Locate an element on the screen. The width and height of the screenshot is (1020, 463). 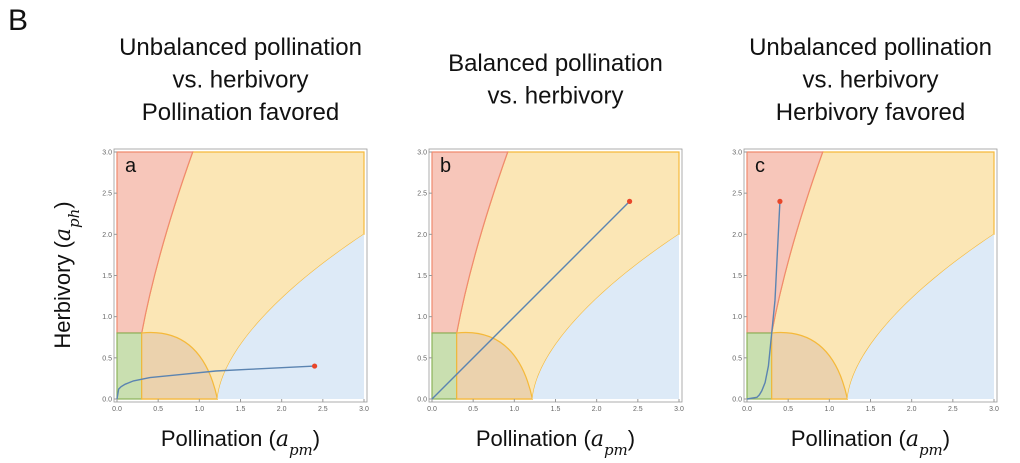
y-axis-label: Herbivory (aph) is located at coordinates (66, 274).